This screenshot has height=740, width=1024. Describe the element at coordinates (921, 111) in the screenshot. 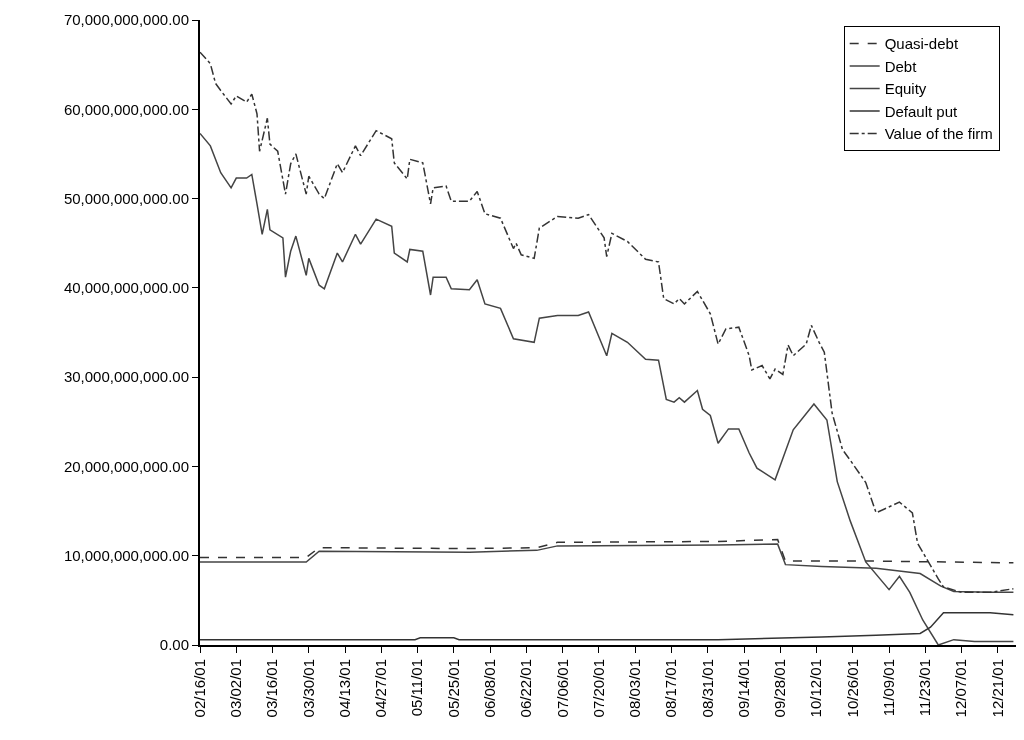

I see `legend-label: Default put` at that location.